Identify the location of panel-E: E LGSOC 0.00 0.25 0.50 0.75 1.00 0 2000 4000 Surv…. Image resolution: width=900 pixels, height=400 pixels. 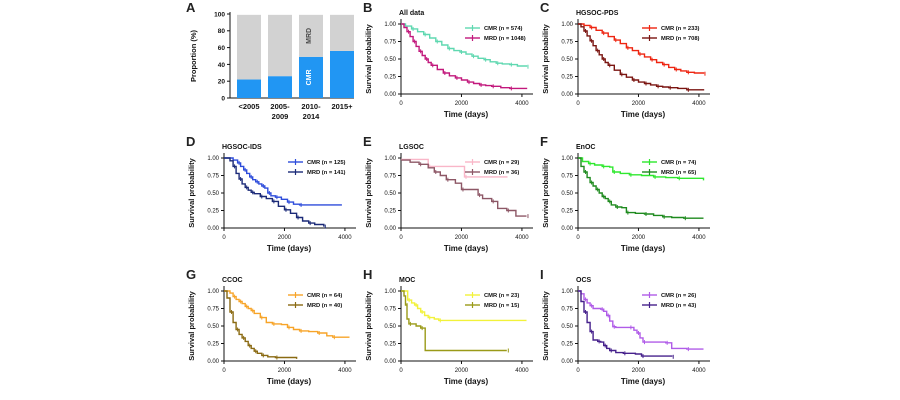
(449, 200).